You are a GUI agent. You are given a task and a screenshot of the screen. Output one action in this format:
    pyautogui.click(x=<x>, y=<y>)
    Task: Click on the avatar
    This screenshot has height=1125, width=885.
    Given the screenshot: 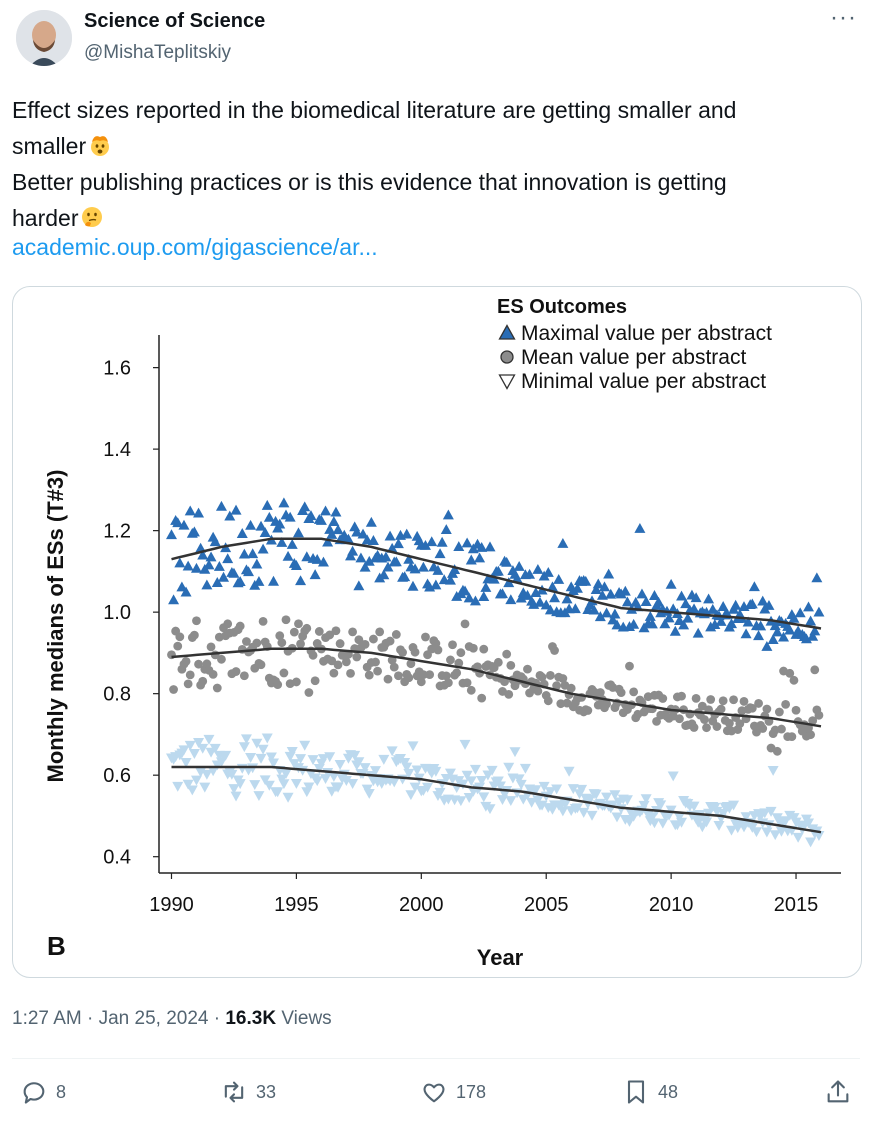 What is the action you would take?
    pyautogui.click(x=44, y=38)
    